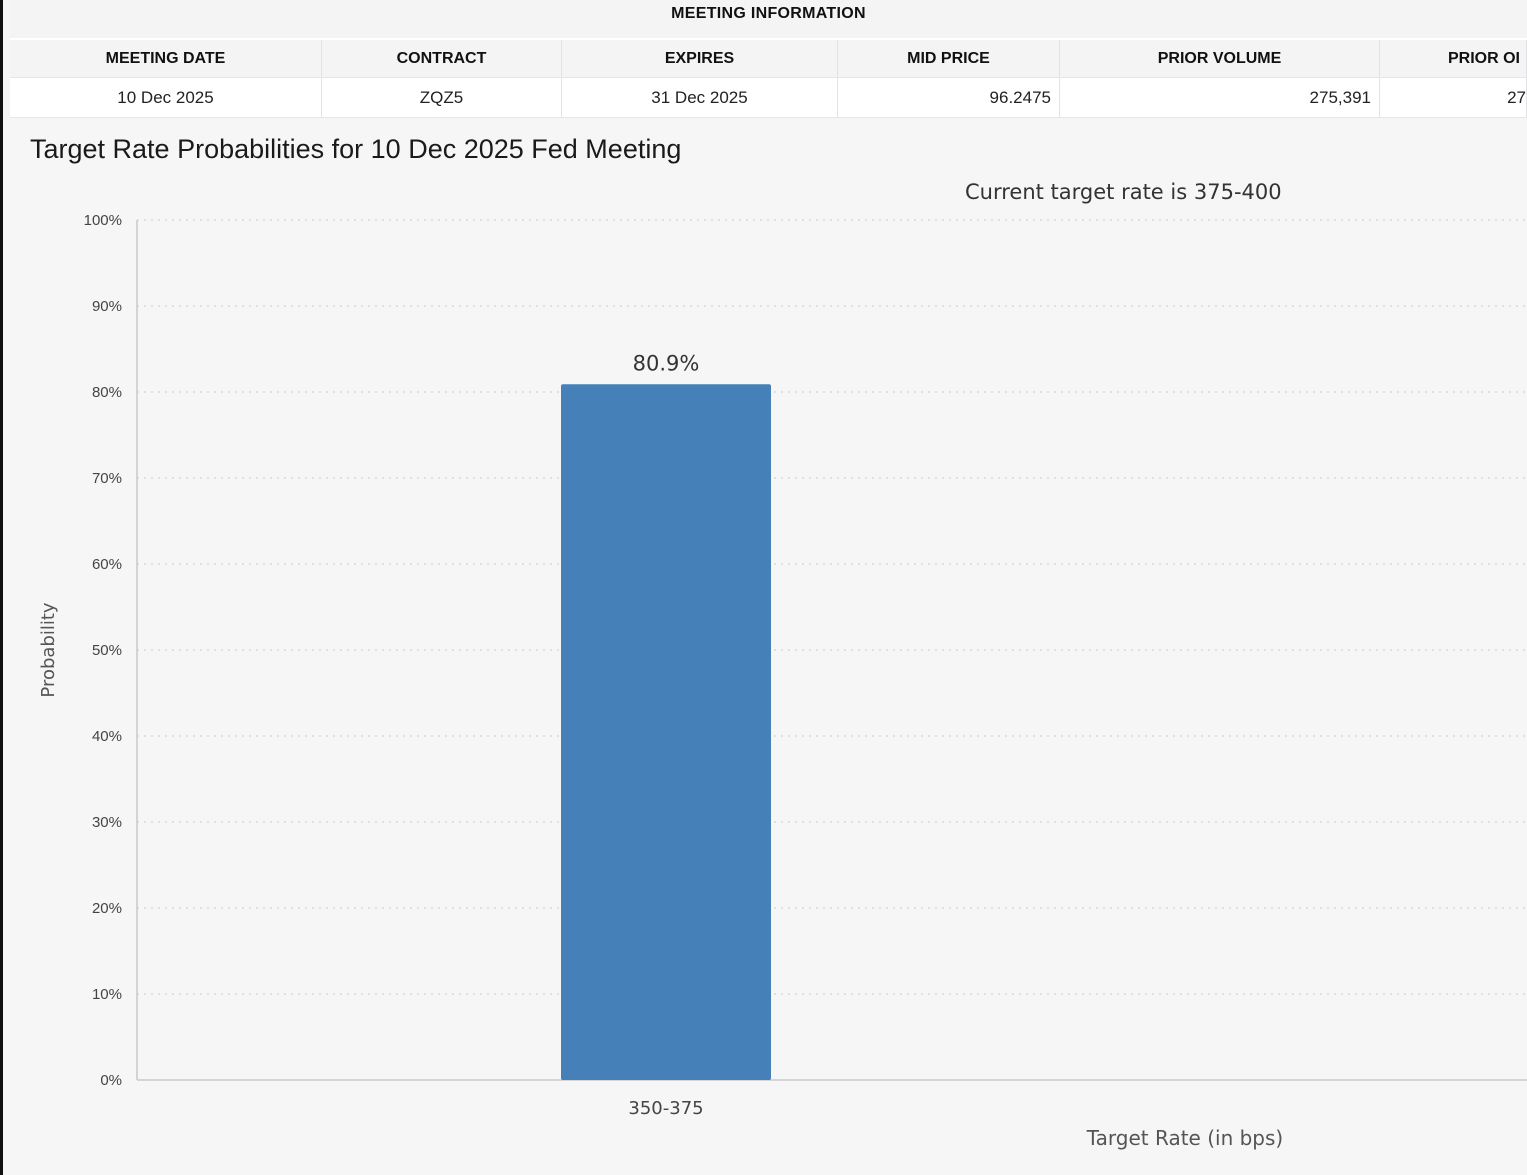 The height and width of the screenshot is (1175, 1527). Describe the element at coordinates (107, 478) in the screenshot. I see `y-tick-label: 70%` at that location.